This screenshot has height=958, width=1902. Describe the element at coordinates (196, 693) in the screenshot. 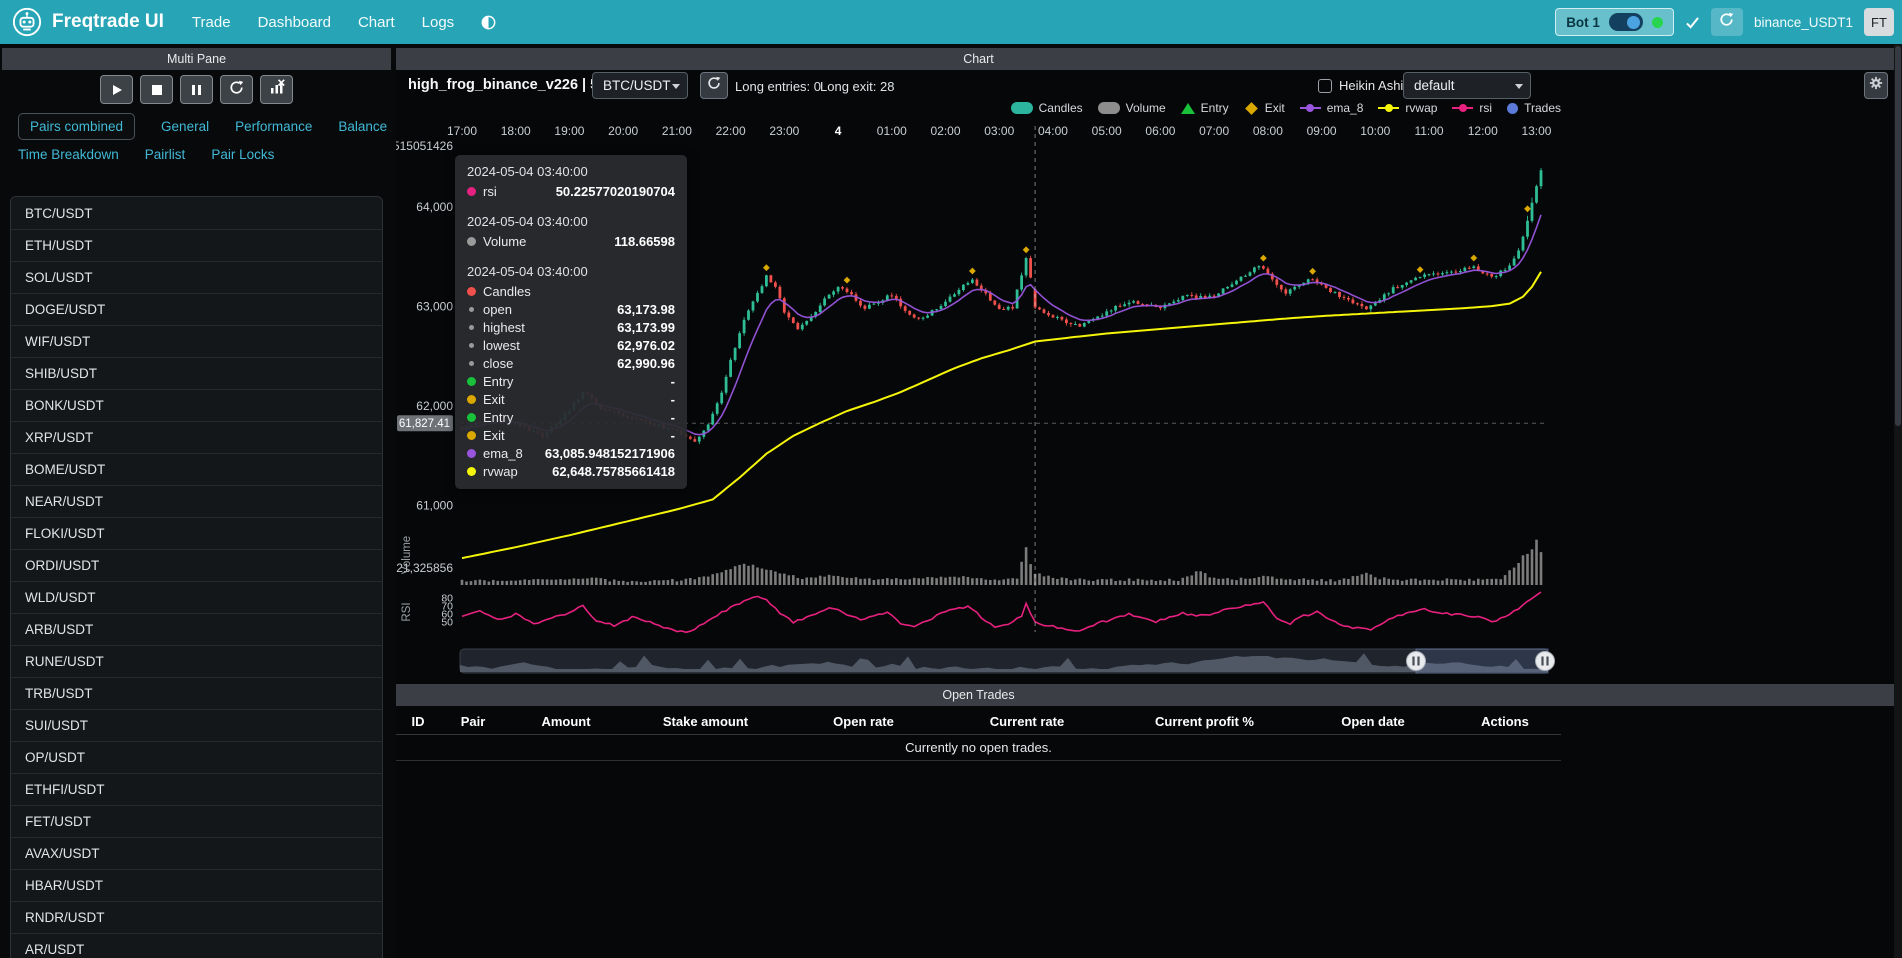

I see `pair-list-item: TRB/USDT` at that location.